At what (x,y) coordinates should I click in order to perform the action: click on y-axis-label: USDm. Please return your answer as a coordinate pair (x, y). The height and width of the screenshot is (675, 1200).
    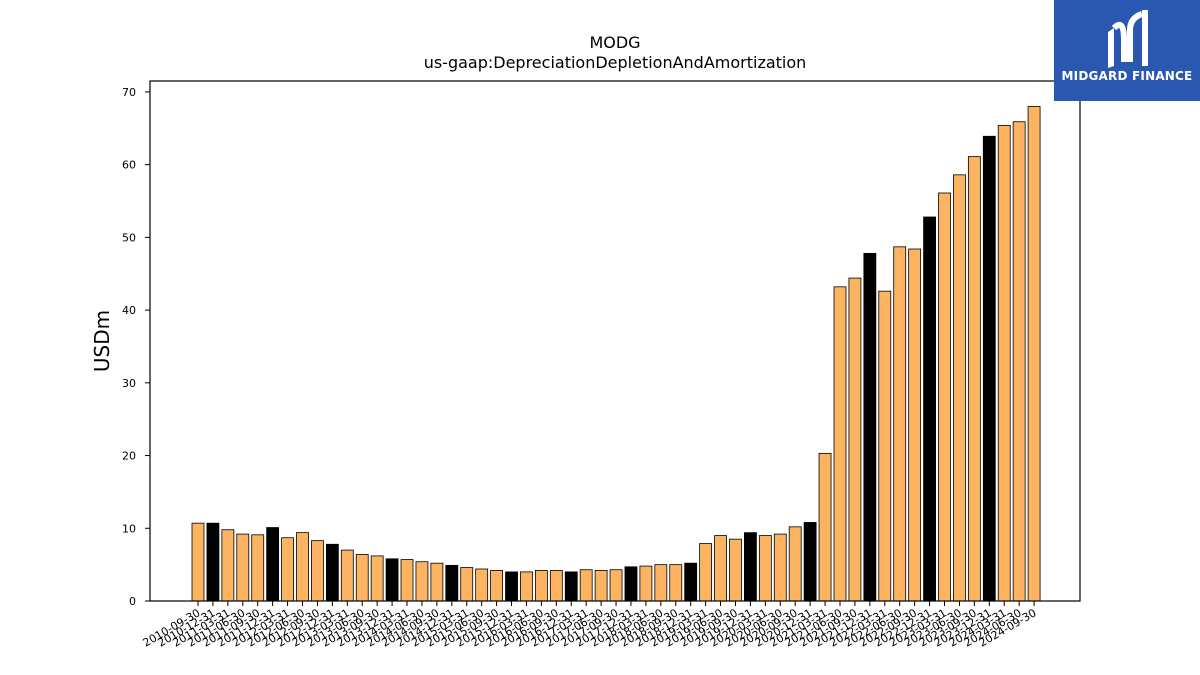
    Looking at the image, I should click on (102, 341).